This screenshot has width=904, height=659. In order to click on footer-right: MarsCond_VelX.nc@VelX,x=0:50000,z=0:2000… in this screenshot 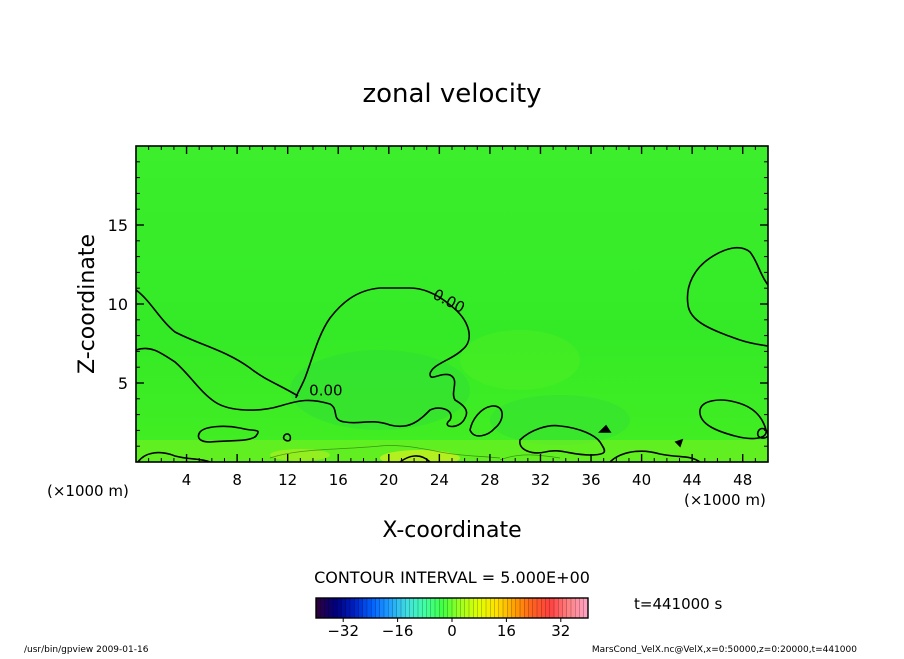, I will do `click(724, 649)`.